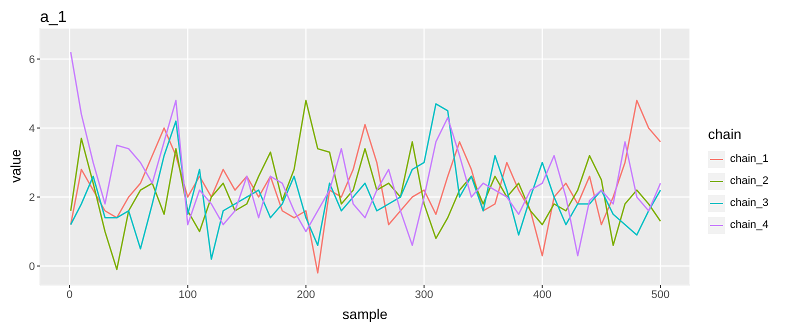  Describe the element at coordinates (31, 198) in the screenshot. I see `y-tick-label: 2` at that location.